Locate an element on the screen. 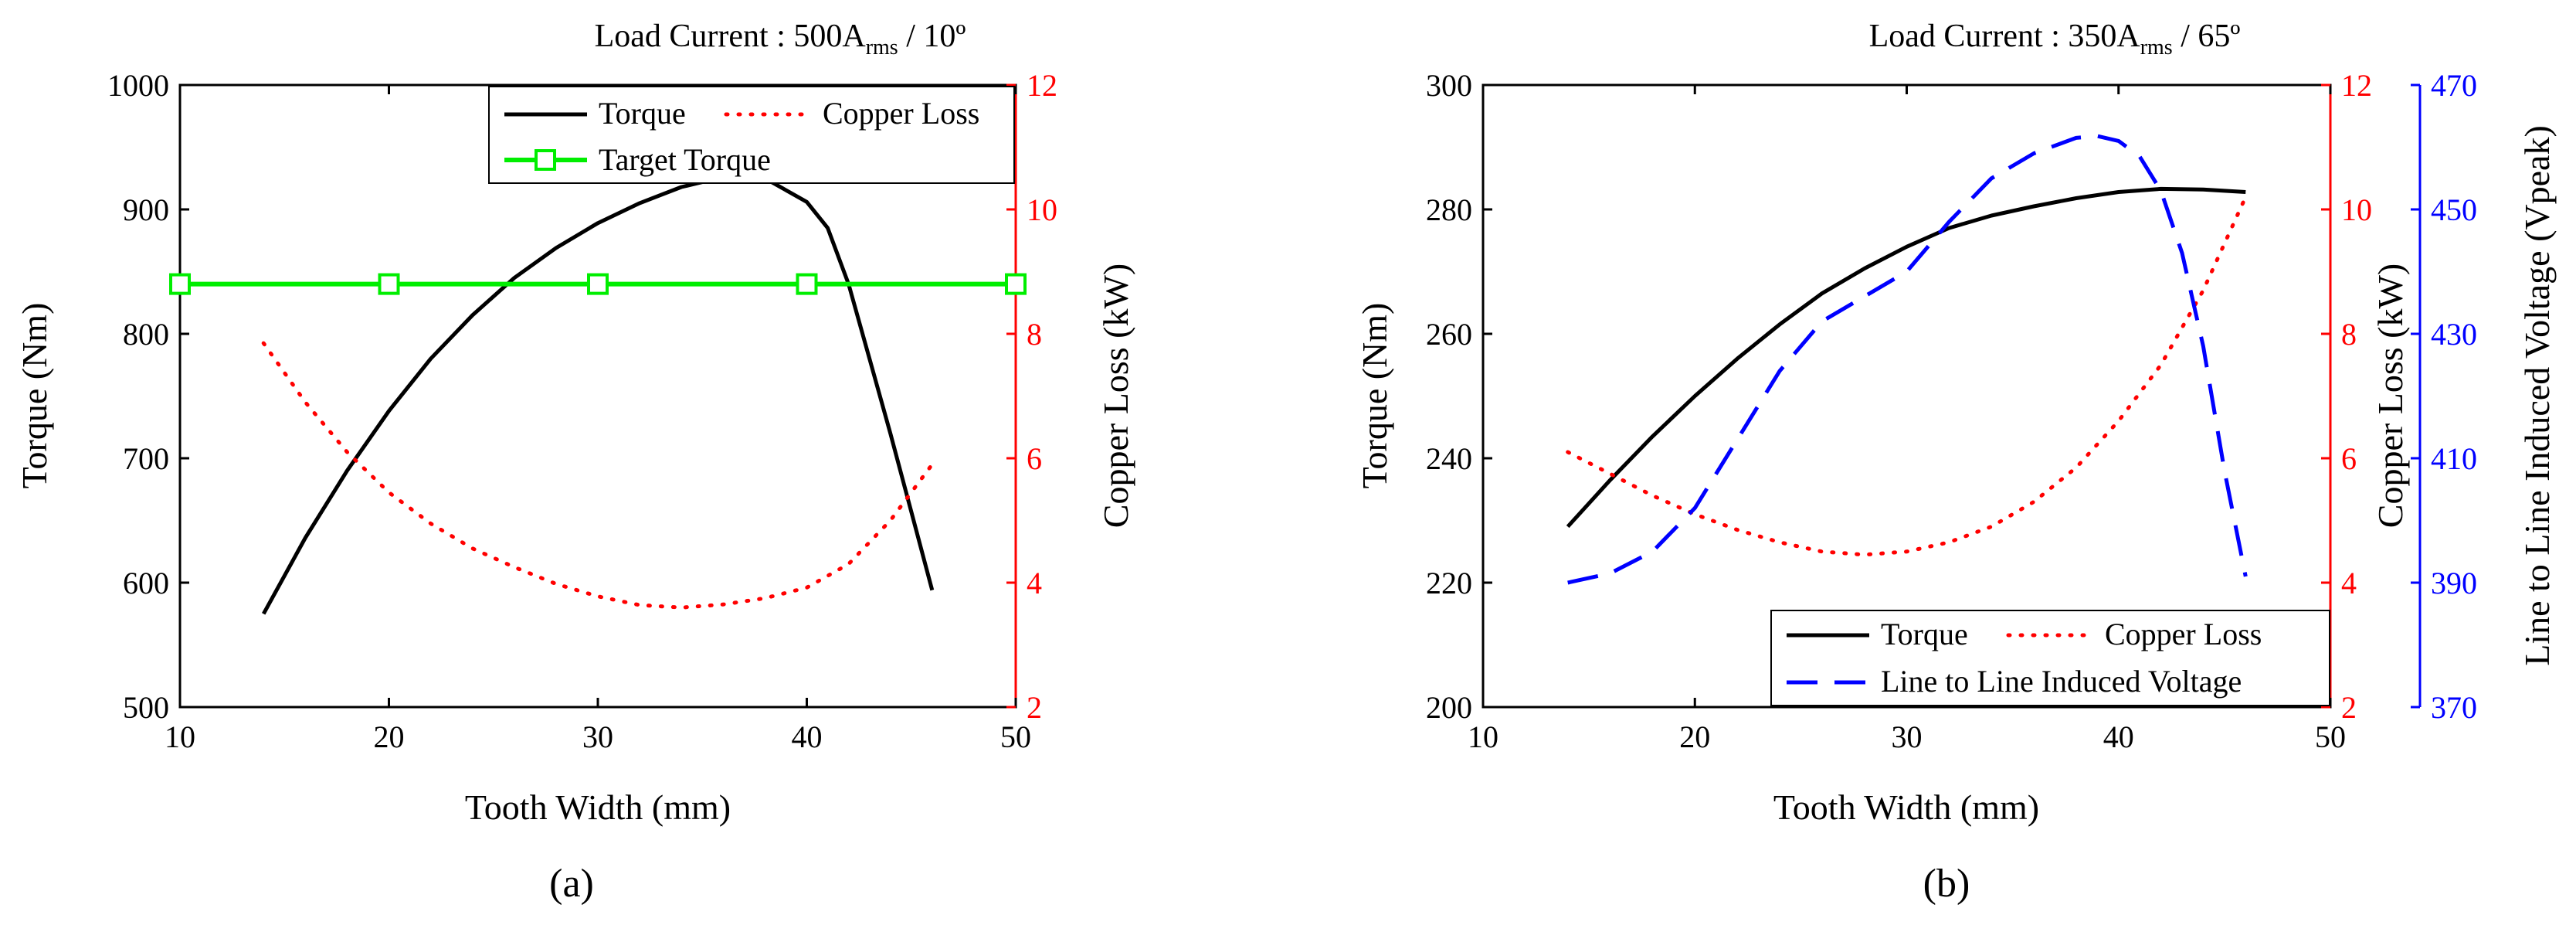 The height and width of the screenshot is (925, 2576). y-tick-label: 260 is located at coordinates (1449, 335).